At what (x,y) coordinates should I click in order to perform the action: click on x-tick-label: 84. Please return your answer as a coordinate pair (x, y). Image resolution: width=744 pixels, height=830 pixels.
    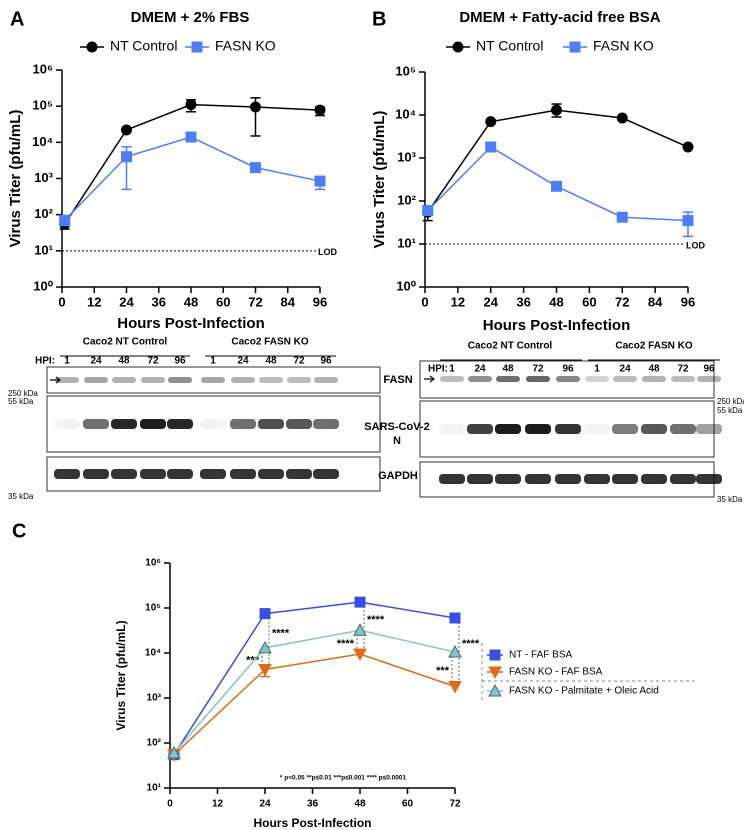
    Looking at the image, I should click on (655, 301).